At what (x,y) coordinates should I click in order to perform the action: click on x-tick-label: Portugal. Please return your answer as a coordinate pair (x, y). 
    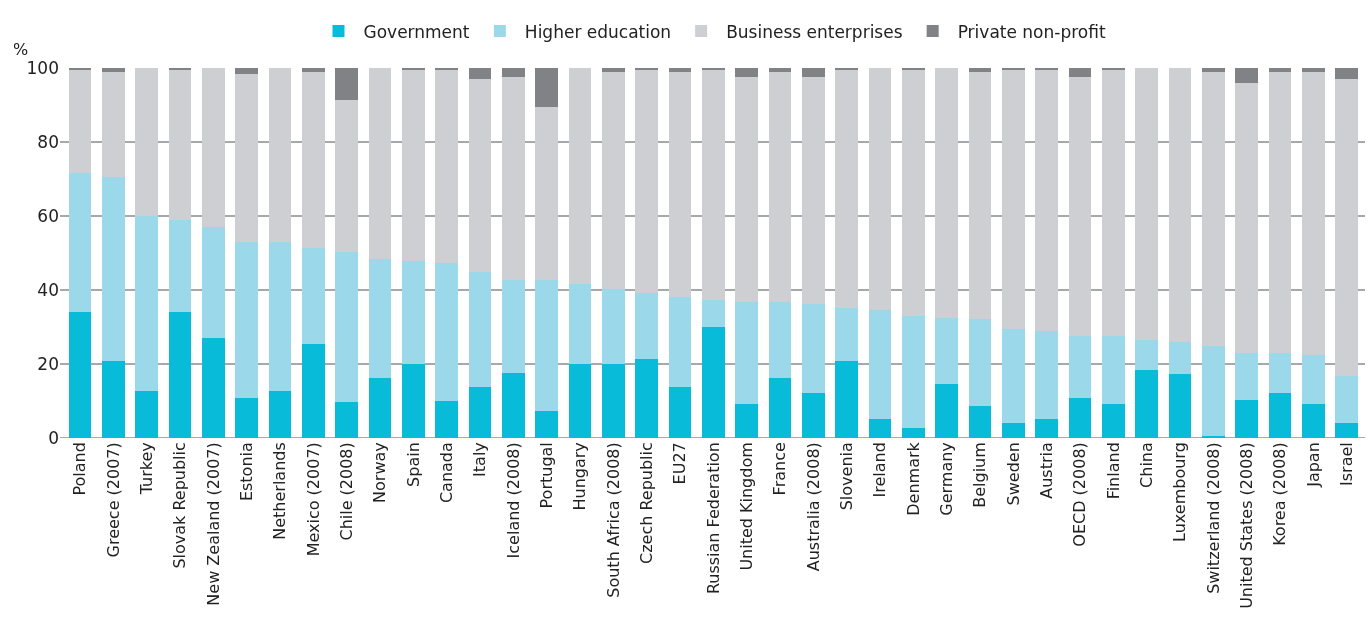
    Looking at the image, I should click on (546, 475).